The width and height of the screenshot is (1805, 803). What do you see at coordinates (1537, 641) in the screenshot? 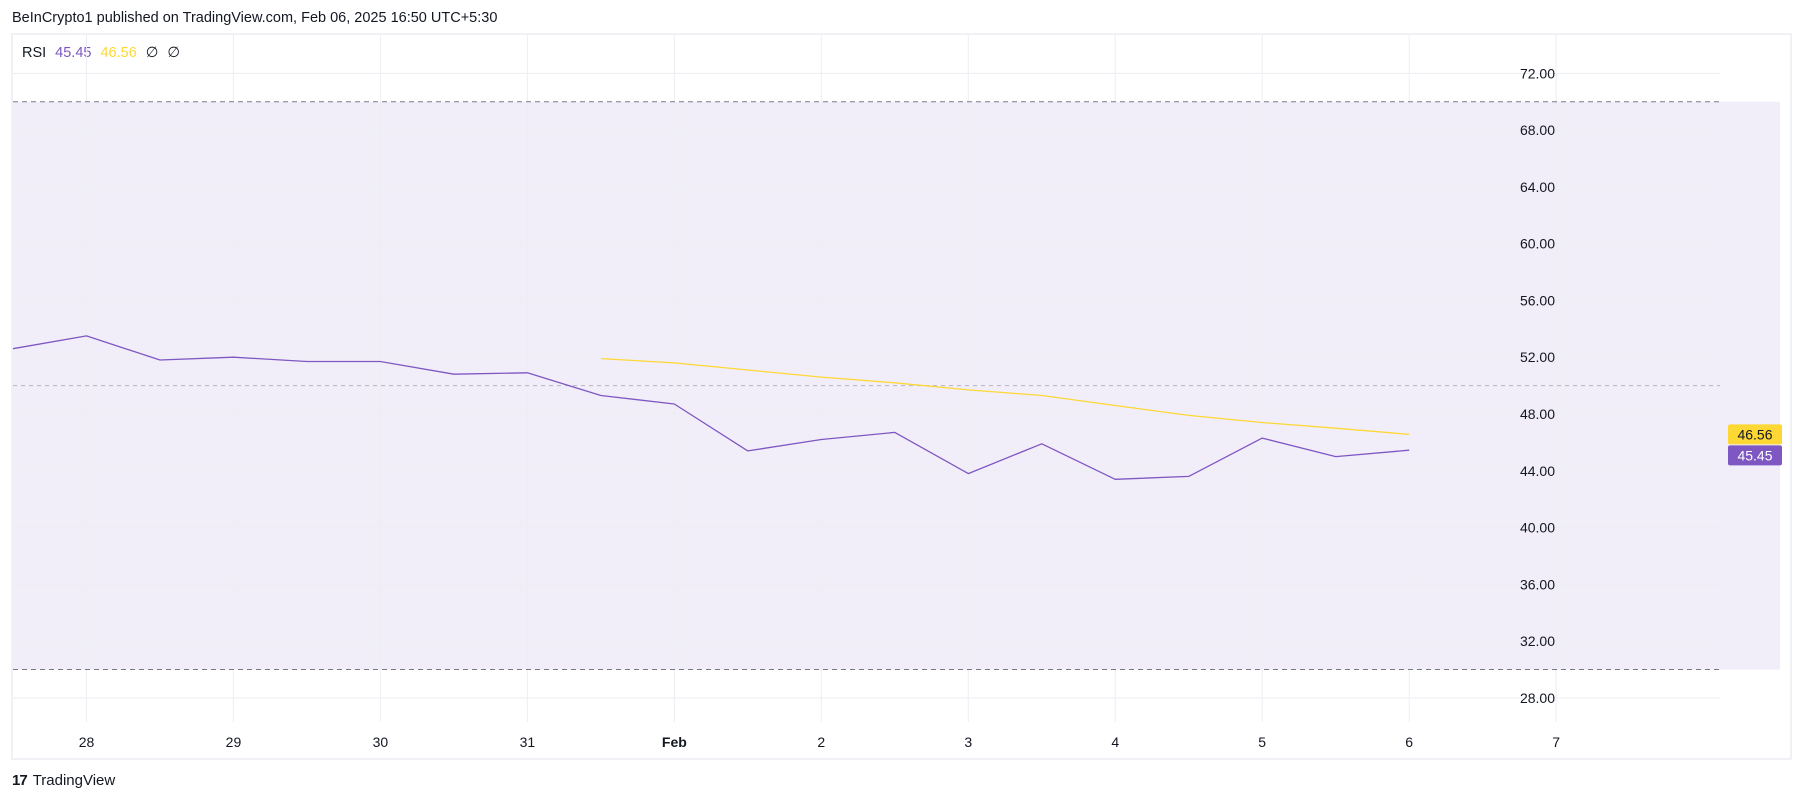
I see `y-tick-label: 32.00` at bounding box center [1537, 641].